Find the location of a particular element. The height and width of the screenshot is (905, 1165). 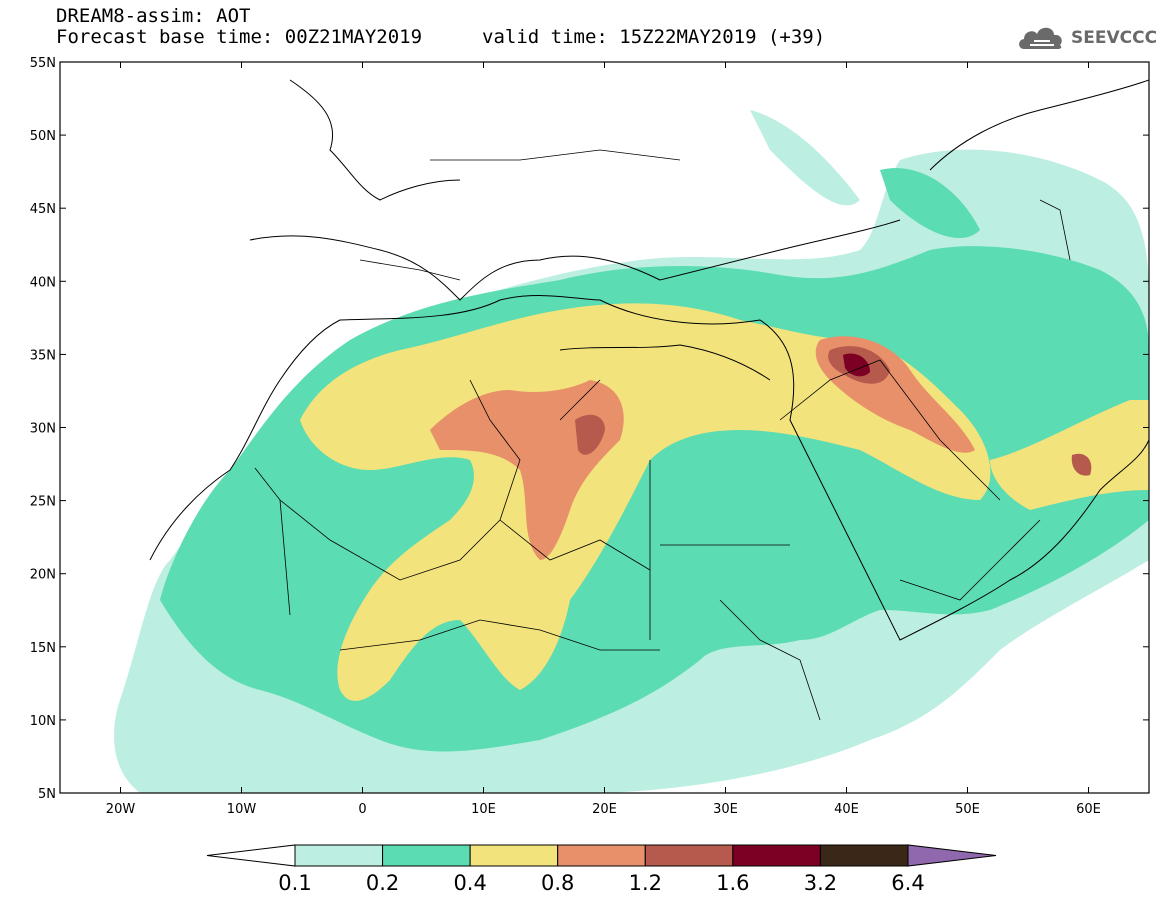

colorbar-label: 0.8 is located at coordinates (557, 883).